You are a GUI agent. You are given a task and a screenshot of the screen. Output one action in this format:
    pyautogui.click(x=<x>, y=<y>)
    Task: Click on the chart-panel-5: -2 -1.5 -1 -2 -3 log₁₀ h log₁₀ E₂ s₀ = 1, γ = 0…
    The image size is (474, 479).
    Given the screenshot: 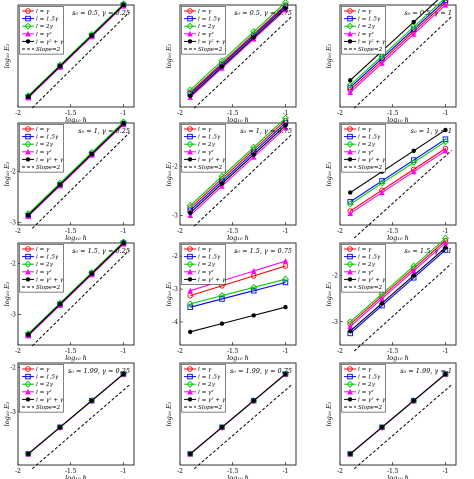 What is the action you would take?
    pyautogui.click(x=231, y=178)
    